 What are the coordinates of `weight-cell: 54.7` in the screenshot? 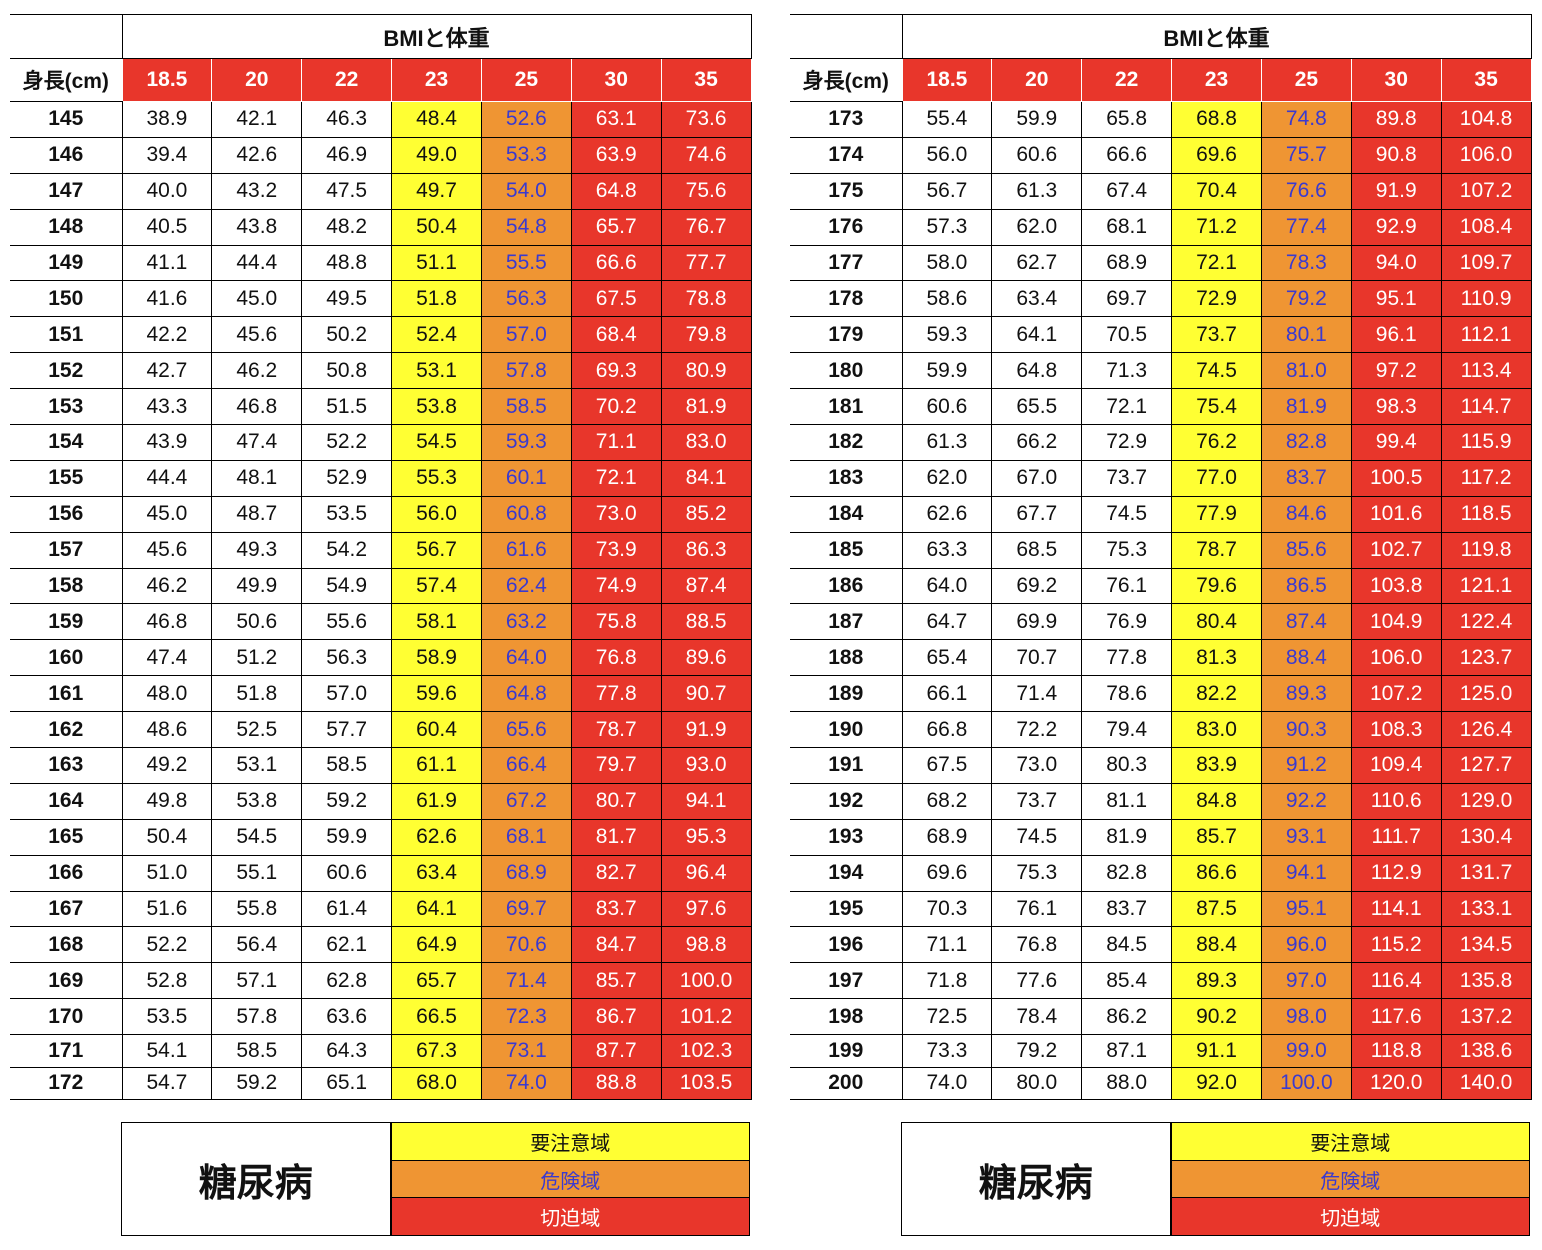 It's located at (167, 1083).